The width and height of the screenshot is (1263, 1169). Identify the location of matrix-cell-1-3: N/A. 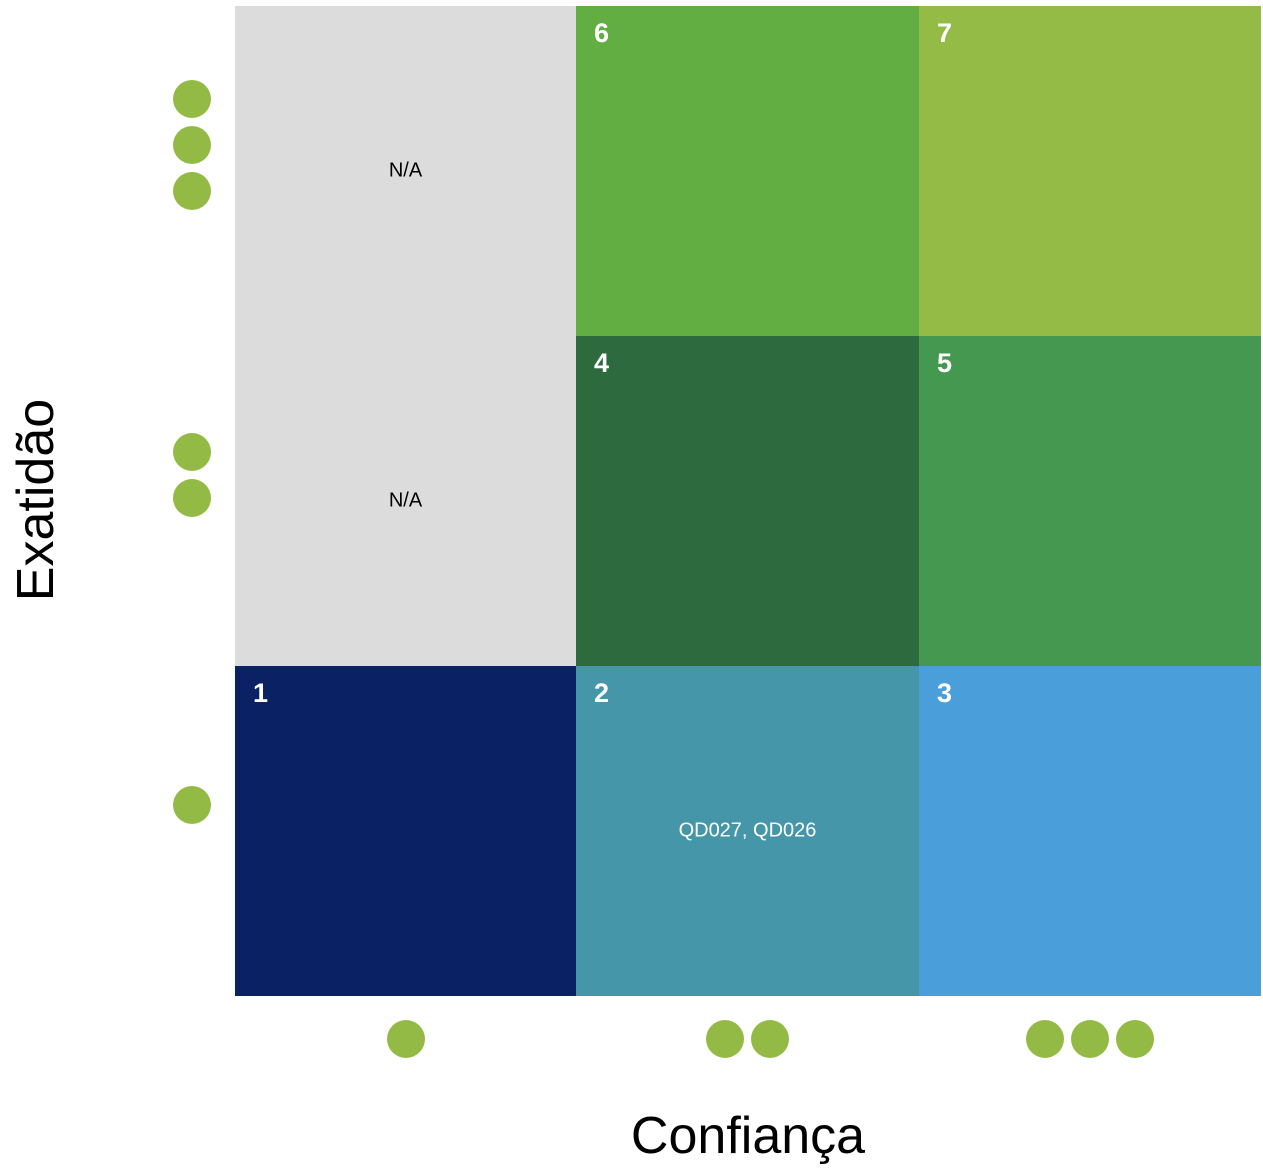
(405, 171).